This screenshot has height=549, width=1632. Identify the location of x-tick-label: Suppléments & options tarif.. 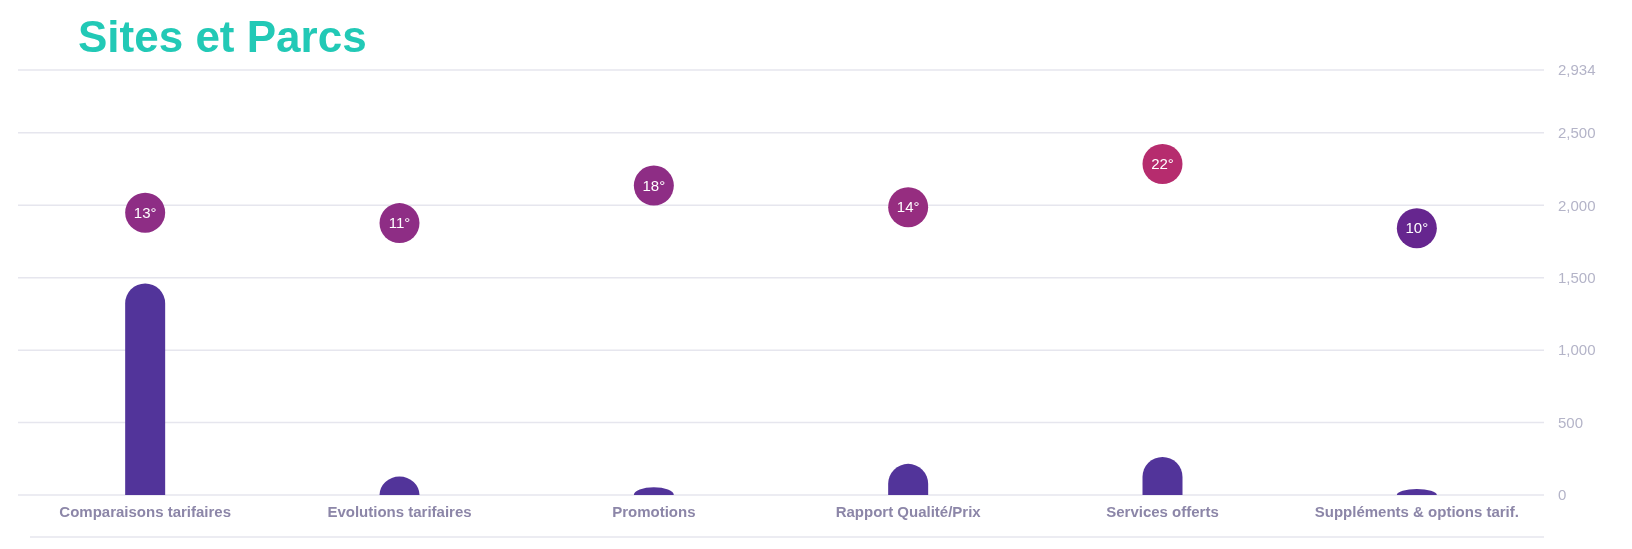
(1416, 511).